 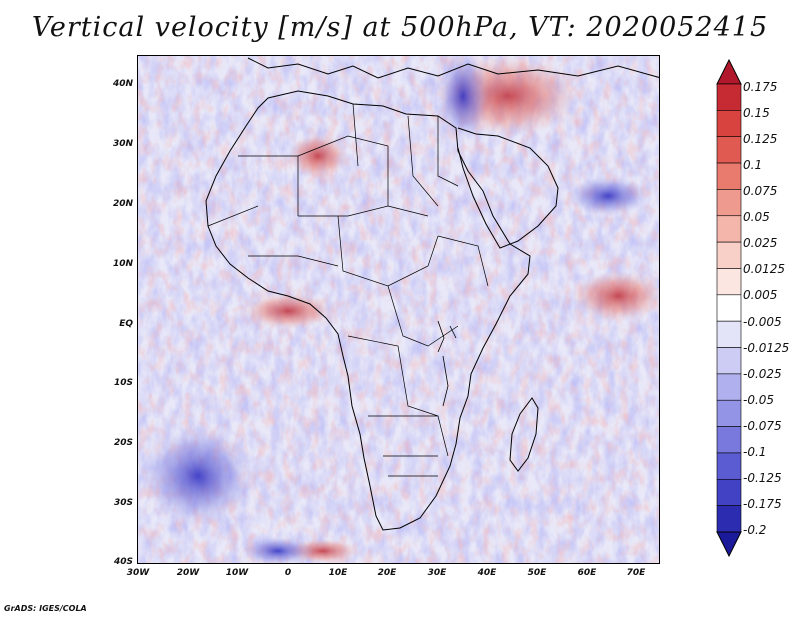 I want to click on colorbar-label: 0.1, so click(x=753, y=165).